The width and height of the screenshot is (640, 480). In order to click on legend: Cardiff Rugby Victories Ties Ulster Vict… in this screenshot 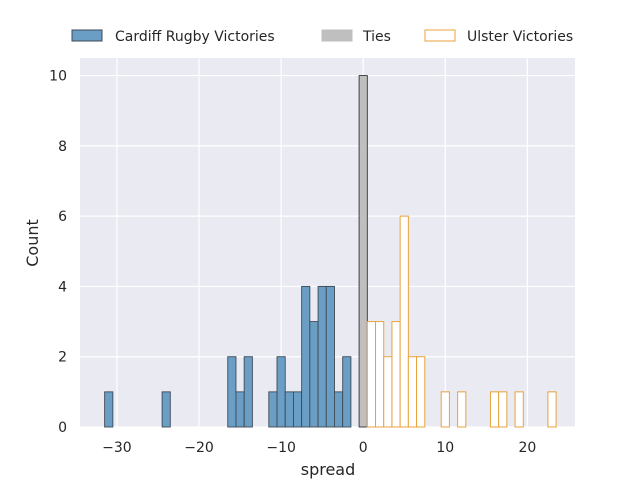, I will do `click(322, 37)`.